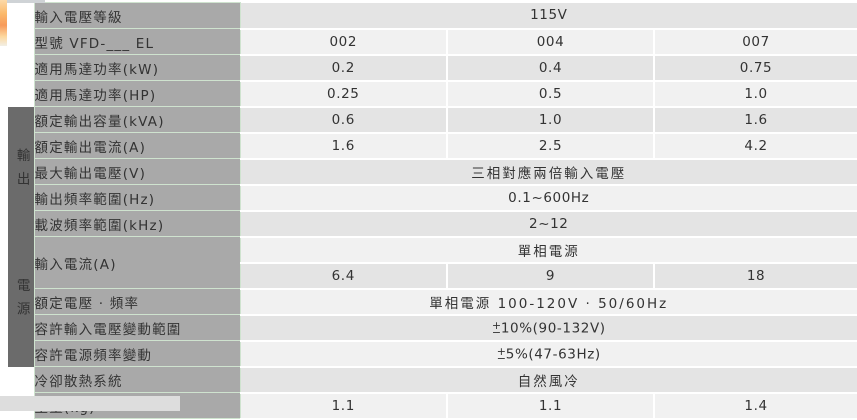 This screenshot has height=420, width=857. Describe the element at coordinates (548, 328) in the screenshot. I see `value-merged-plusminus: + −10%(90-132V)` at that location.